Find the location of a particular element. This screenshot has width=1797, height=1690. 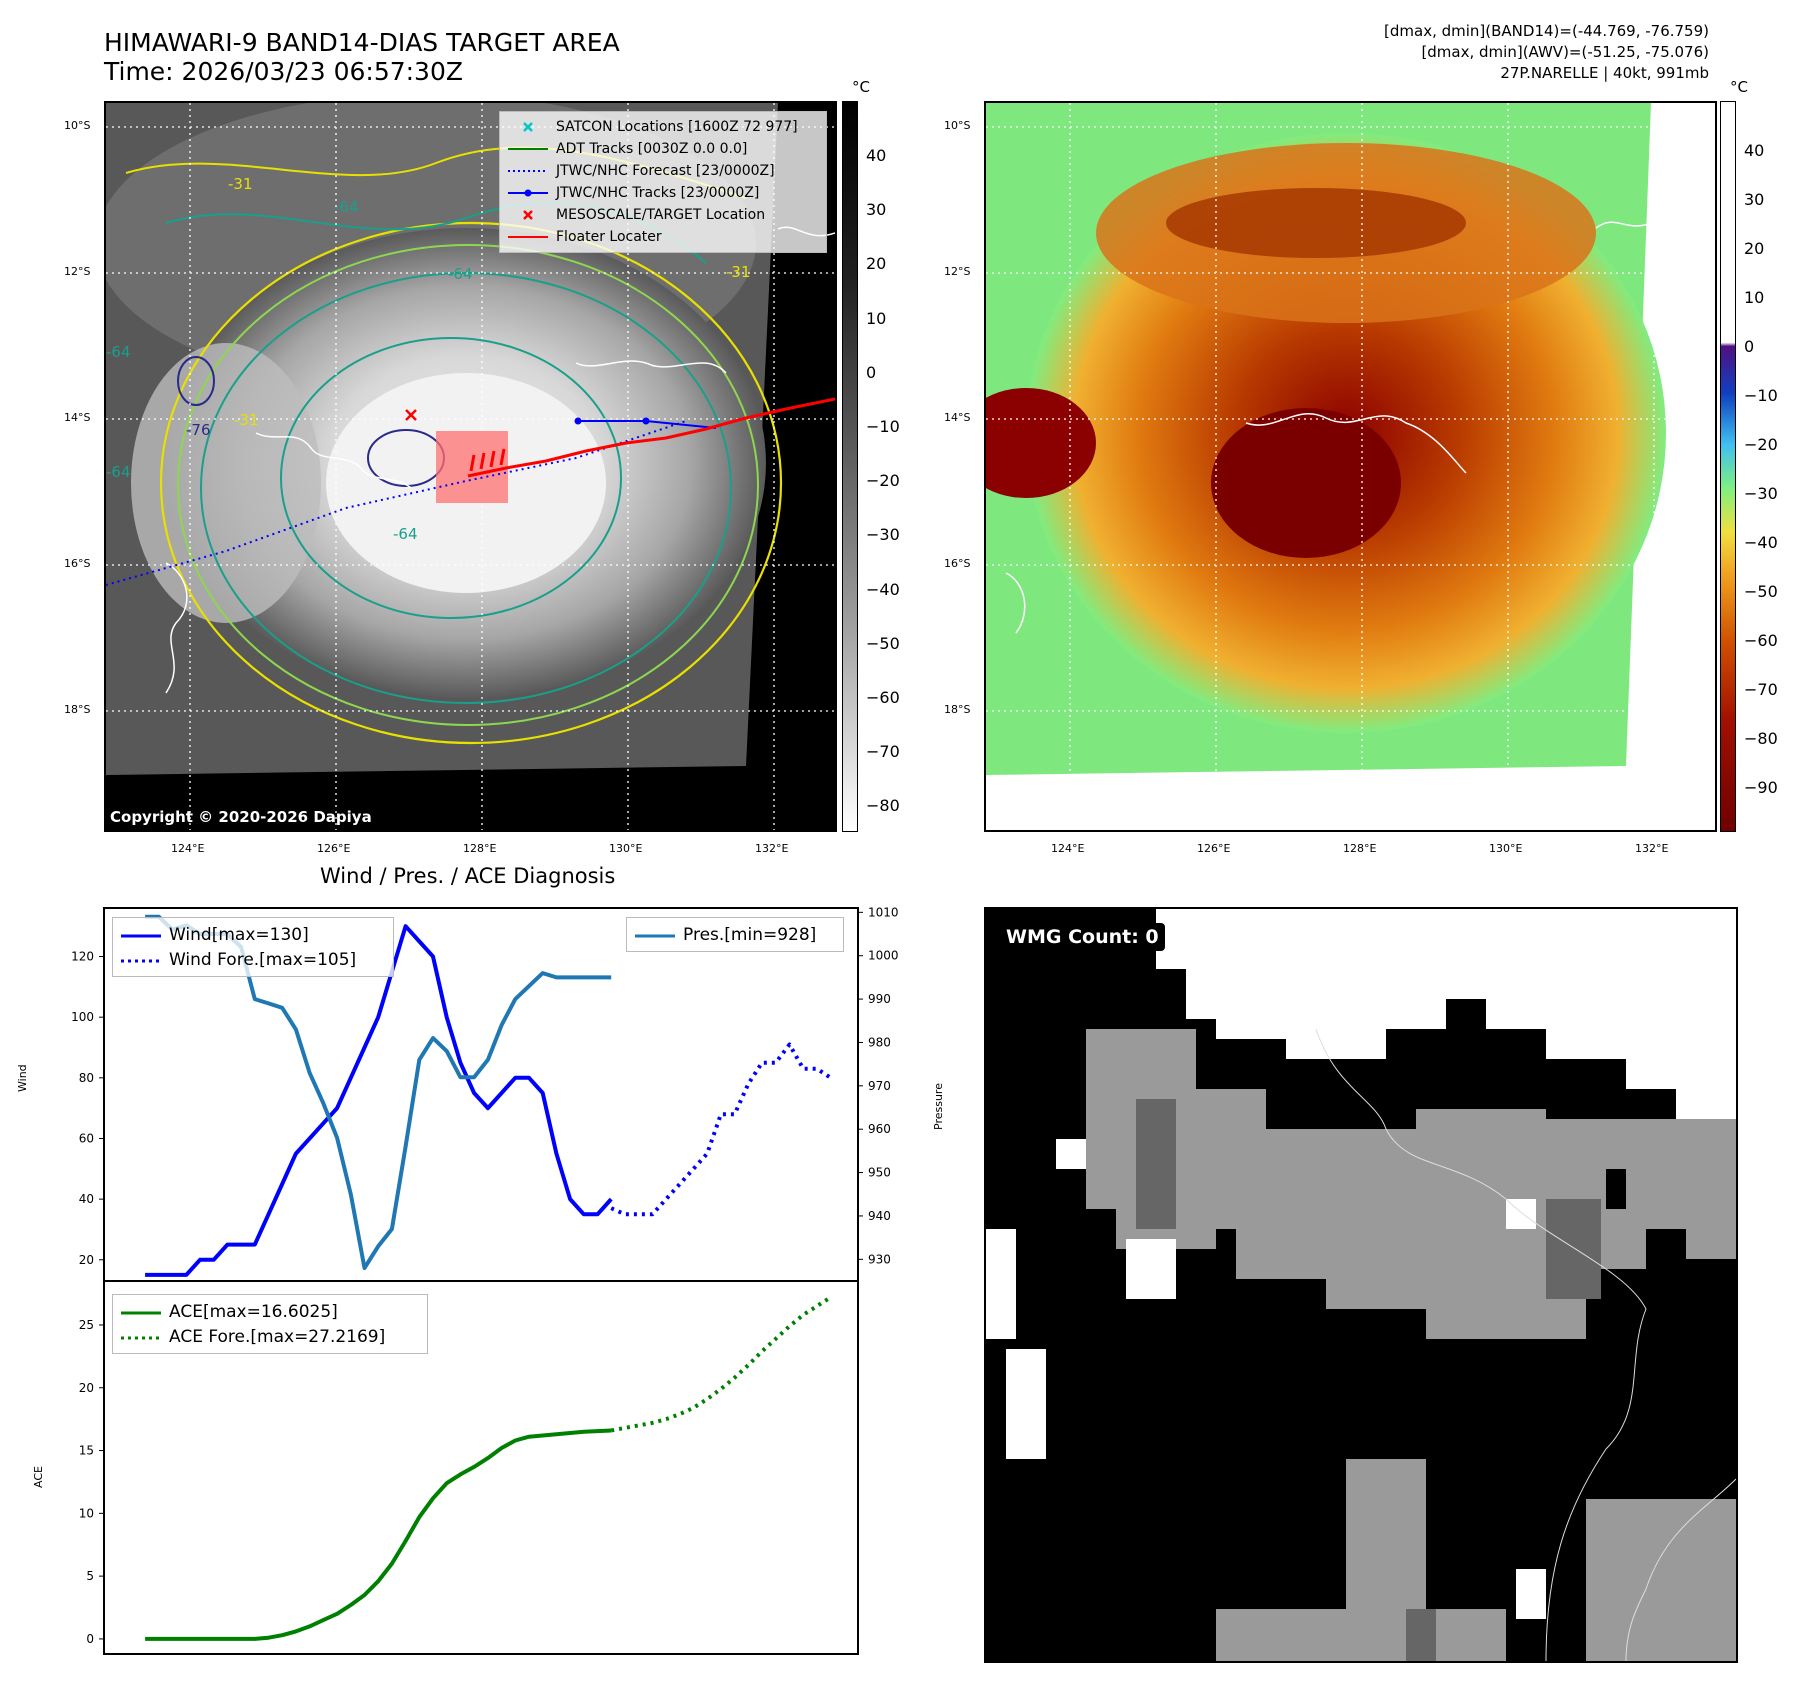

legend-label: JTWC/NHC Forecast [23/0000Z] is located at coordinates (665, 171).